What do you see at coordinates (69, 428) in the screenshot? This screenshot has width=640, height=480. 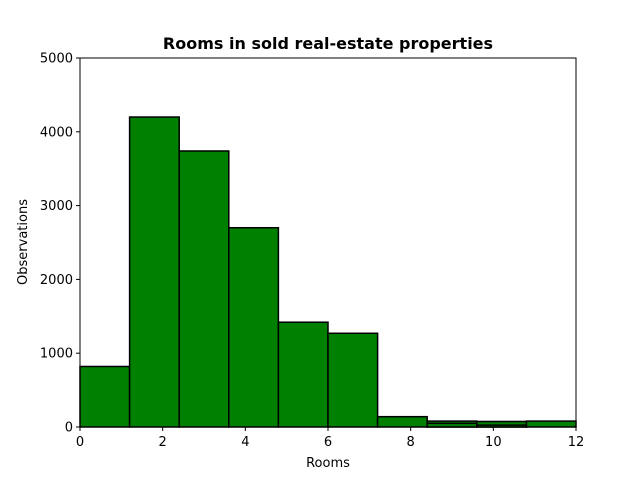 I see `y-tick-label-0: 0` at bounding box center [69, 428].